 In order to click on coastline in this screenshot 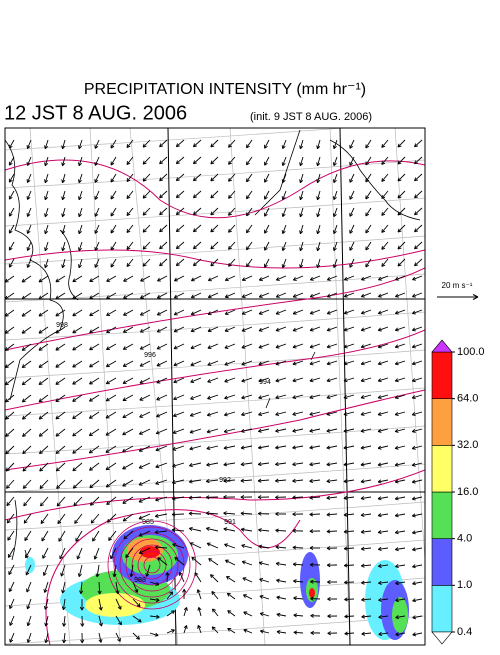, I will do `click(337, 175)`.